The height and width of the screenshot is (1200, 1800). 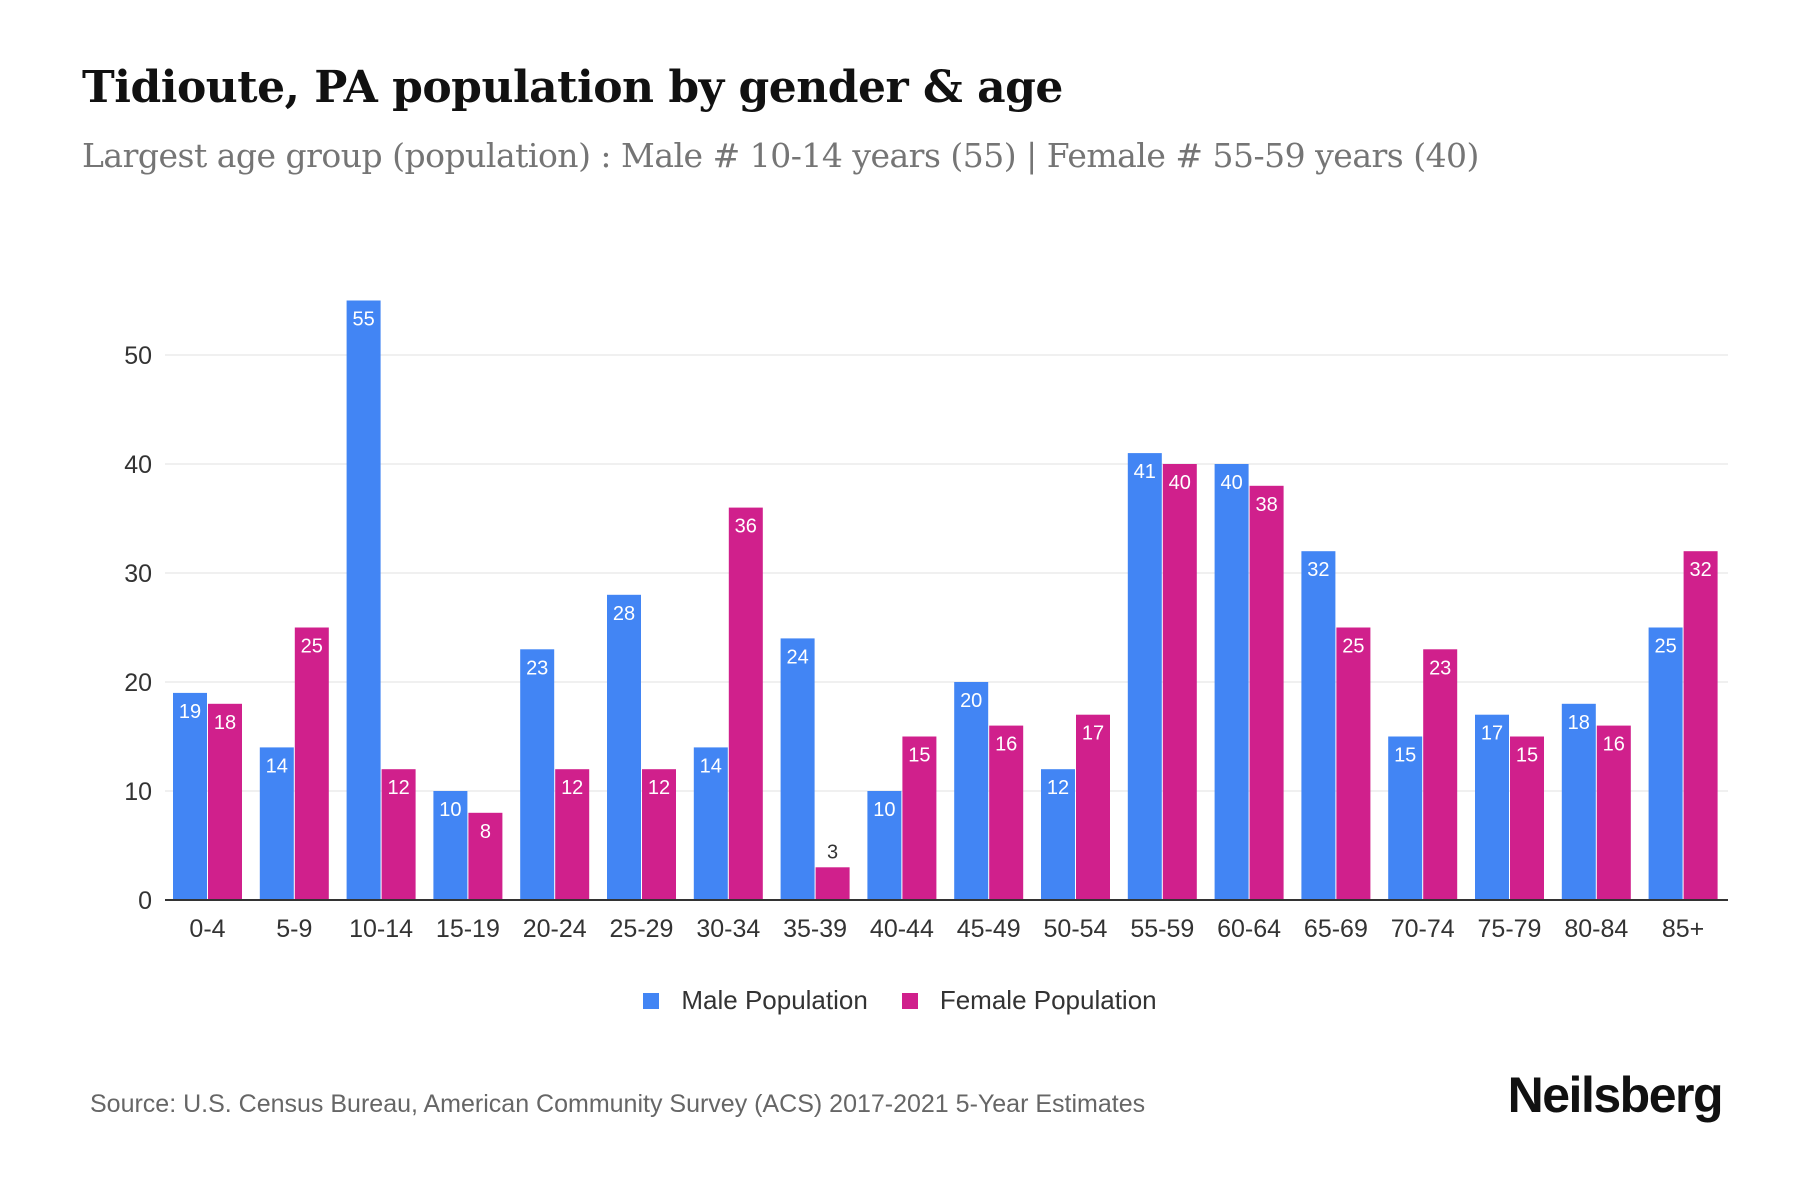 What do you see at coordinates (1048, 1000) in the screenshot?
I see `legend-label-female: Female Population` at bounding box center [1048, 1000].